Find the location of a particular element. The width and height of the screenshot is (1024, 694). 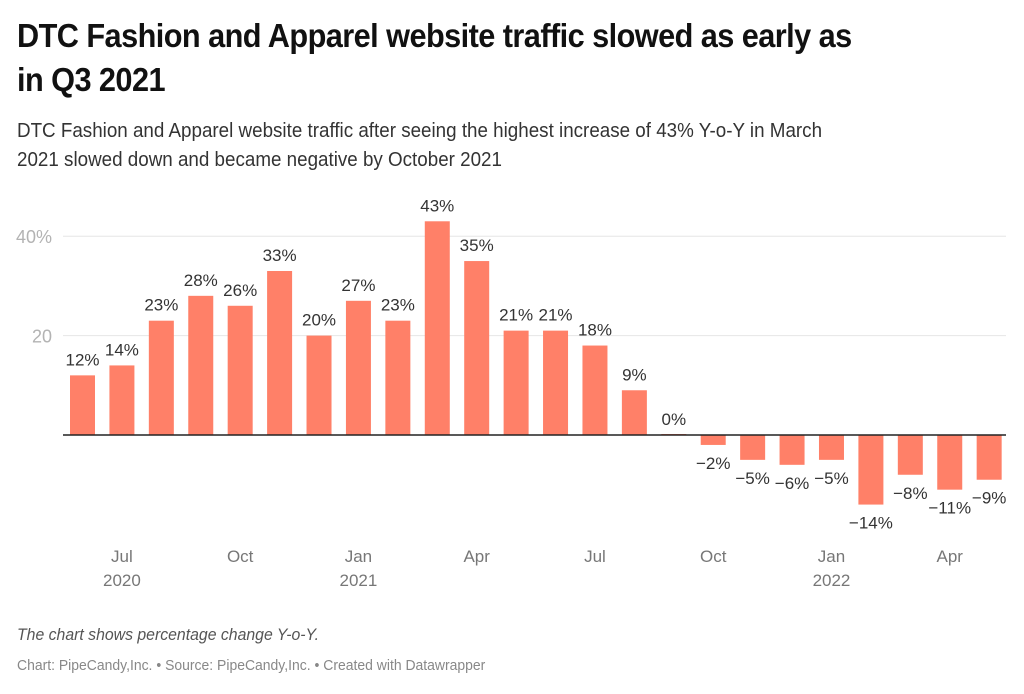

bar-value-label: 27% is located at coordinates (358, 285).